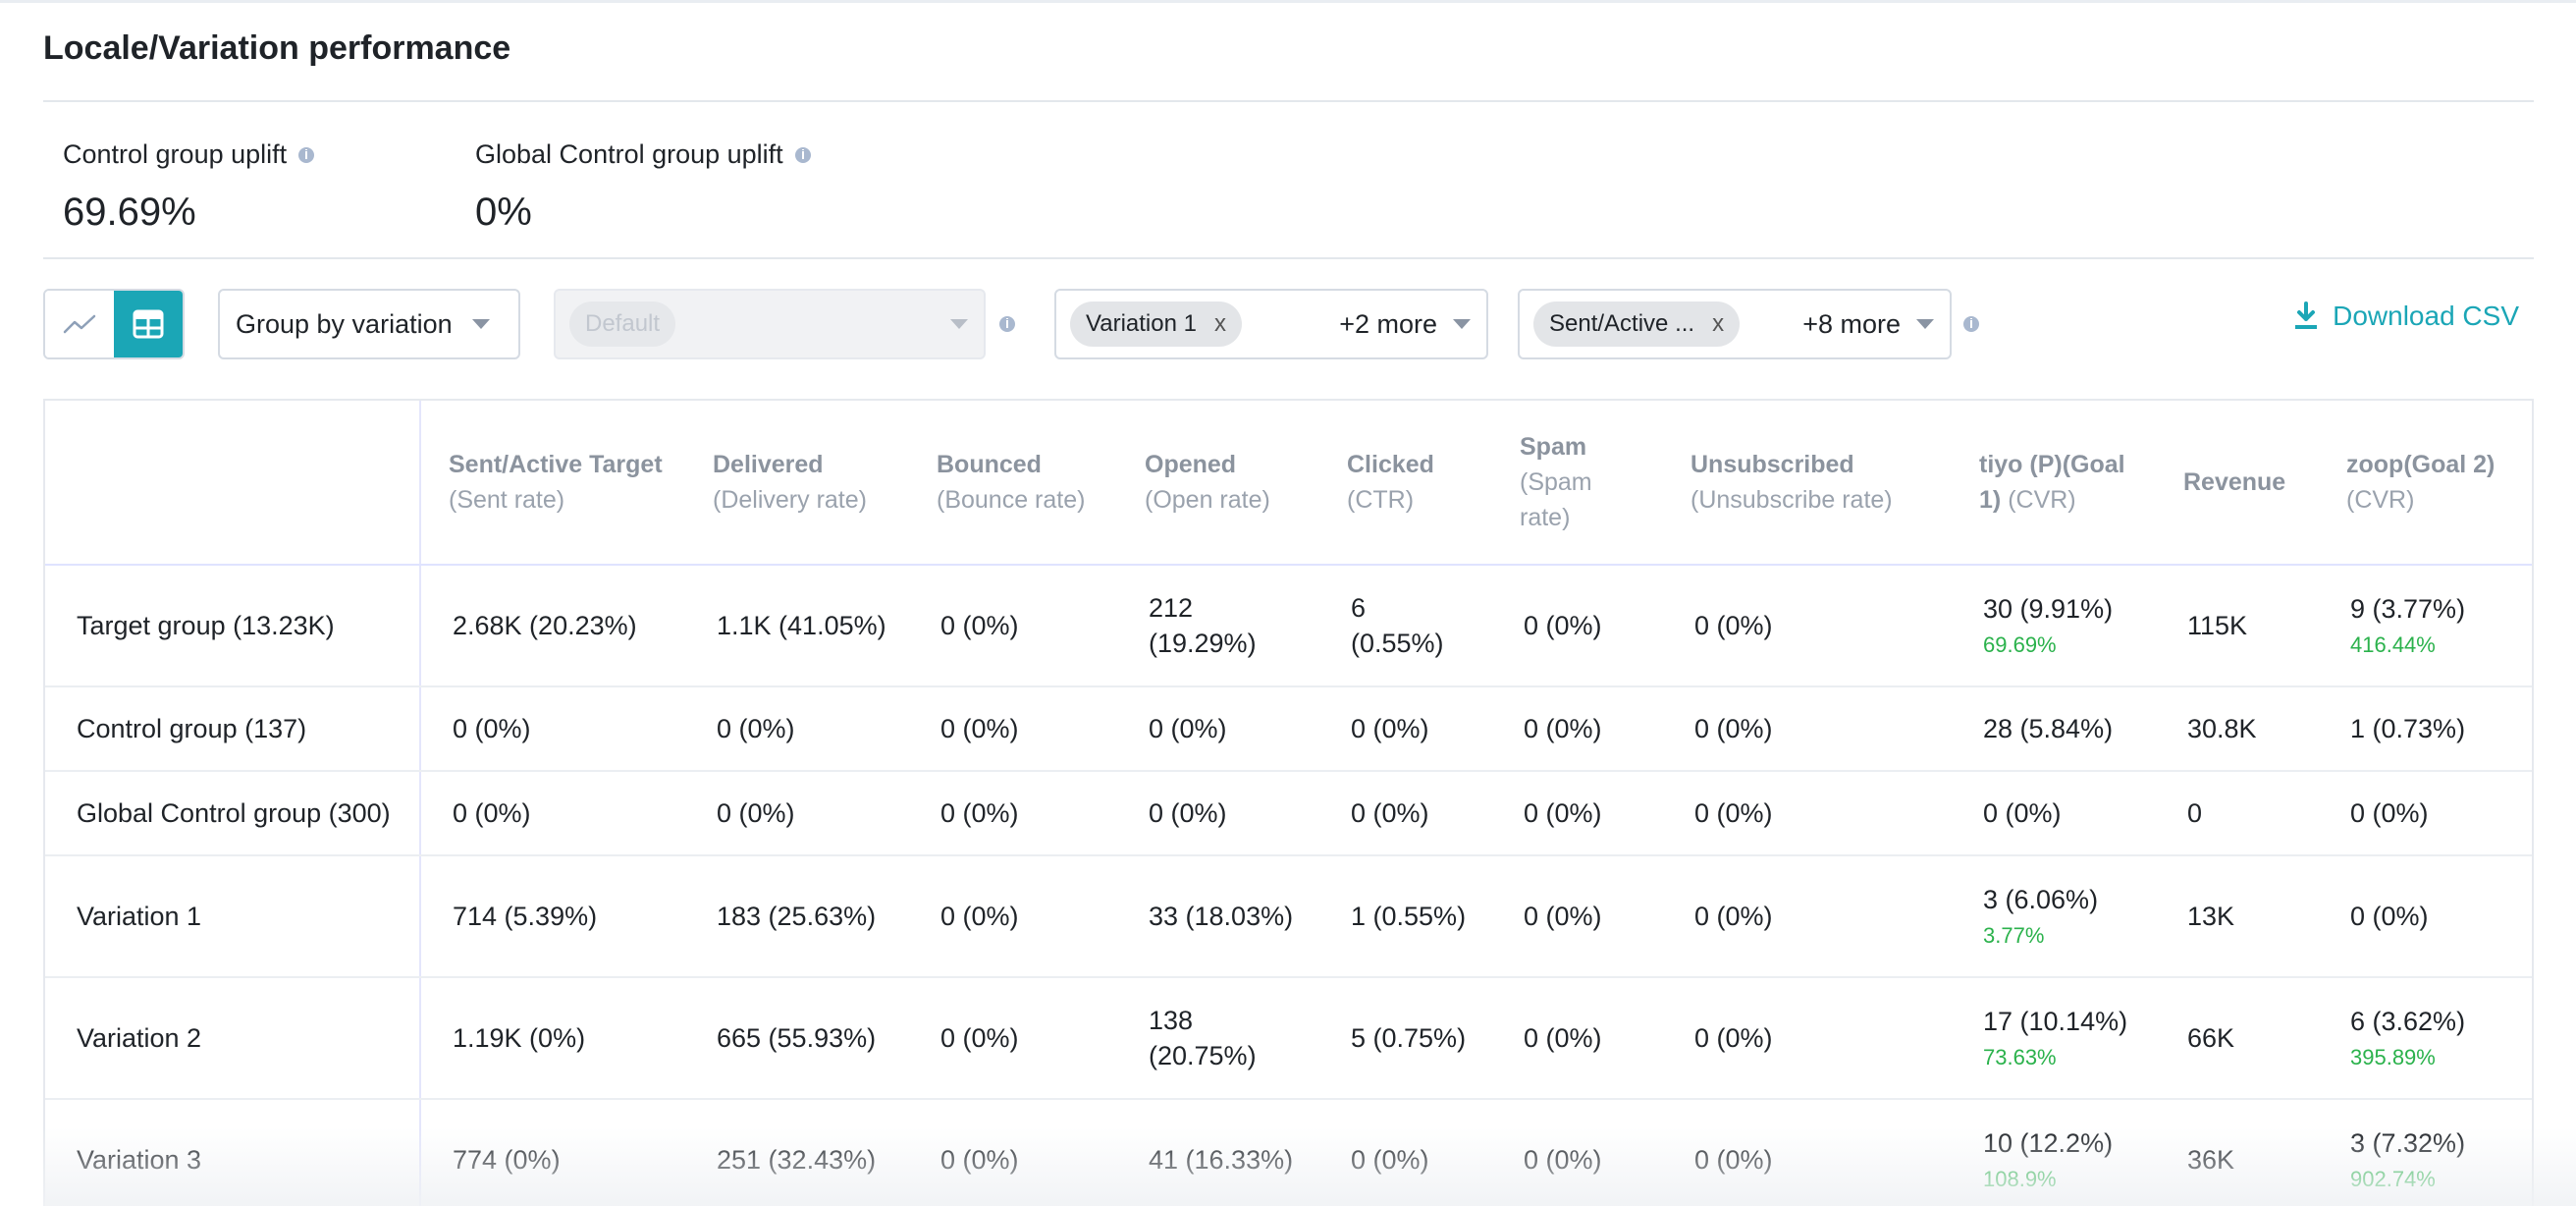 Image resolution: width=2576 pixels, height=1206 pixels. Describe the element at coordinates (629, 154) in the screenshot. I see `metric-label-text: Global Control group uplift` at that location.